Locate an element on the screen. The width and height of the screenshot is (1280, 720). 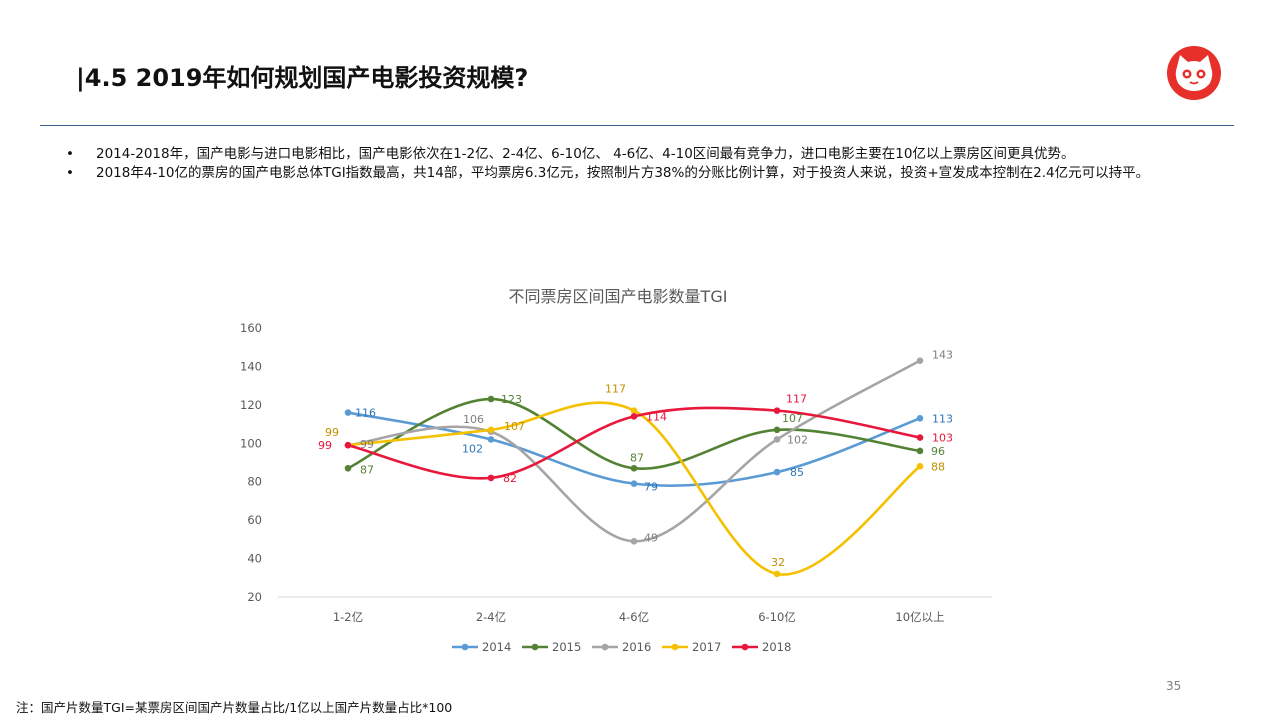
legend-marker-2018 is located at coordinates (745, 647).